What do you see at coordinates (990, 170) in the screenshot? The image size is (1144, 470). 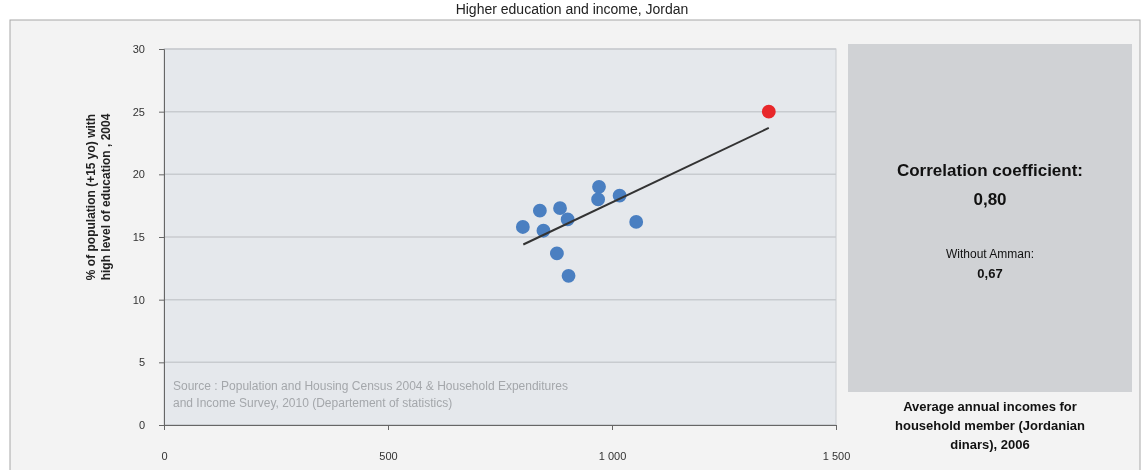 I see `text: Correlation coefficient:` at bounding box center [990, 170].